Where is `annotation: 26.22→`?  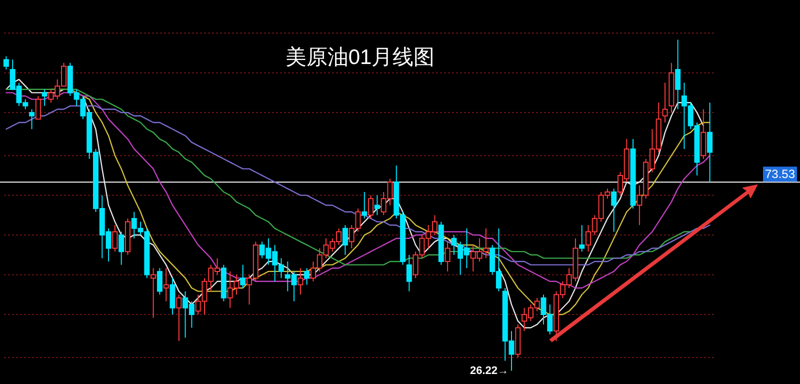
annotation: 26.22→ is located at coordinates (489, 370).